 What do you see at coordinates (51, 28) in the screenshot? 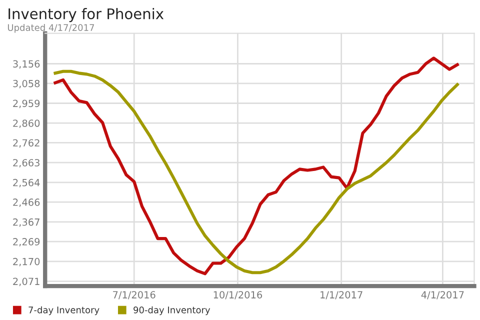
I see `chart-subtitle: Updated 4/17/2017` at bounding box center [51, 28].